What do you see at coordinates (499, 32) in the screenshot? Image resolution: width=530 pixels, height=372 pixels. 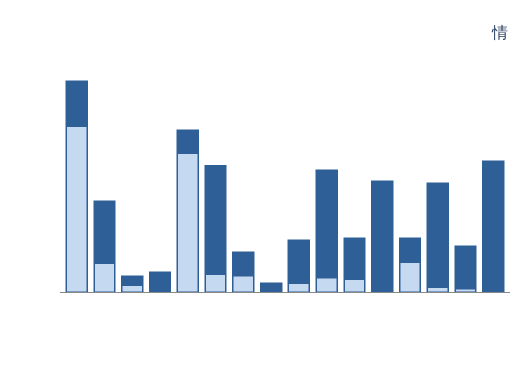 I see `text: 情` at bounding box center [499, 32].